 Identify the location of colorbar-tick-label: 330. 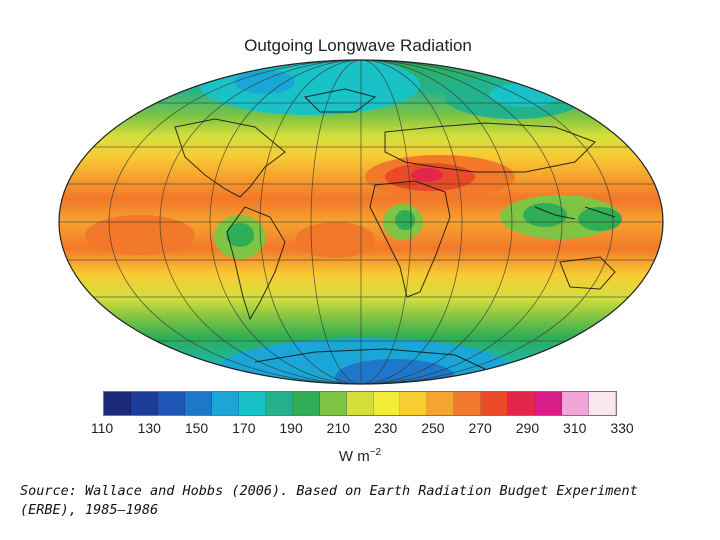
(622, 428).